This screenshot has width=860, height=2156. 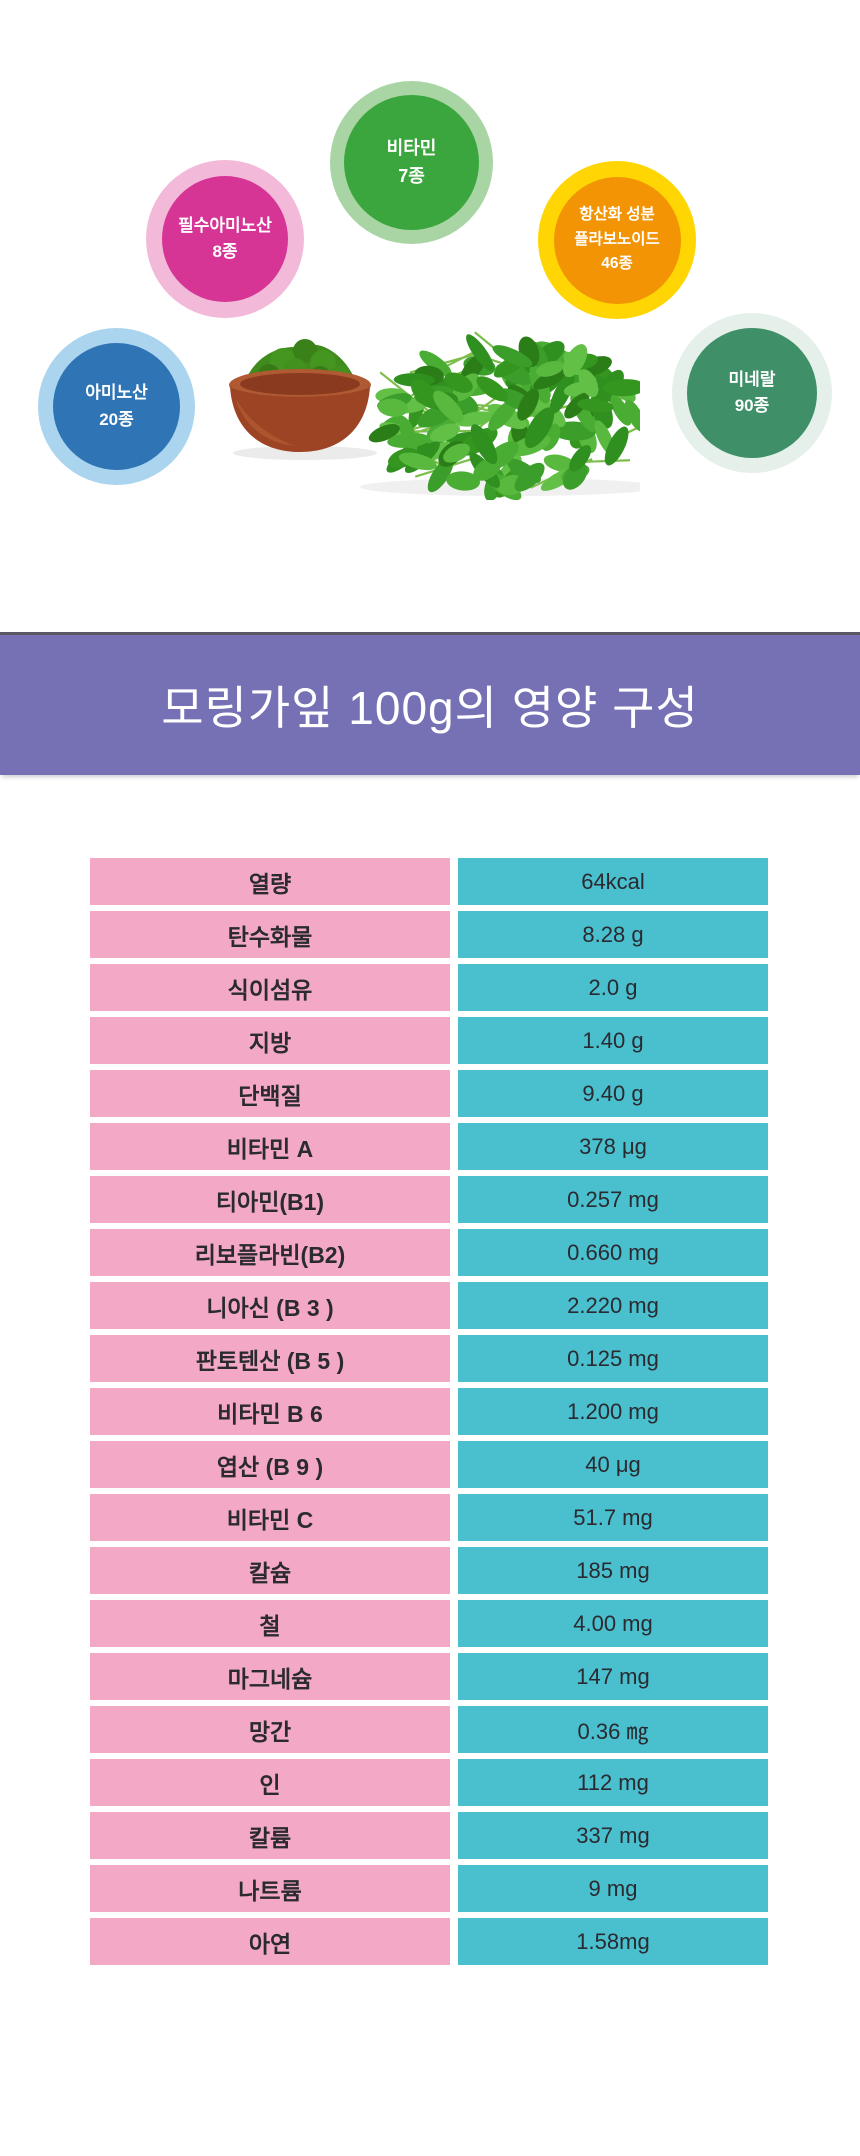 What do you see at coordinates (613, 1040) in the screenshot?
I see `nutrient-value-cell: 1.40 g` at bounding box center [613, 1040].